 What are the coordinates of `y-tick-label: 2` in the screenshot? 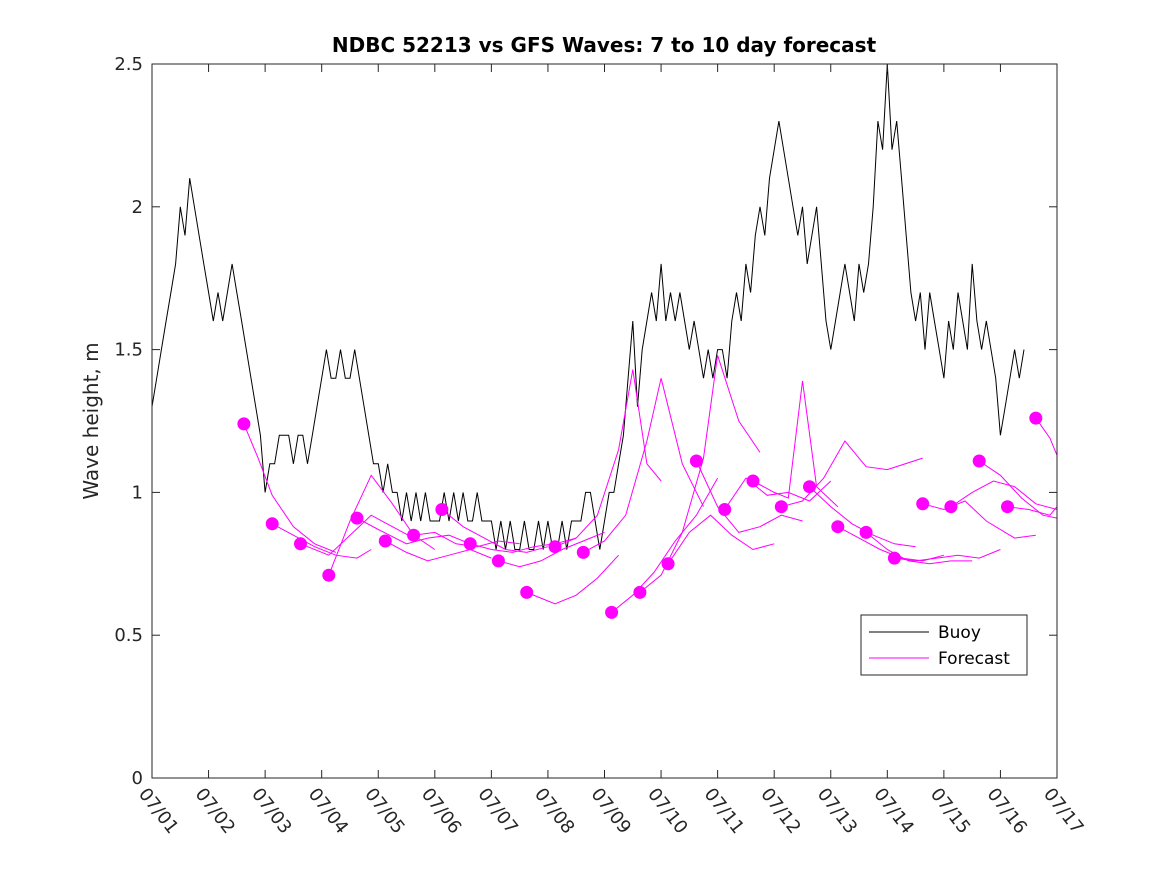 It's located at (137, 207).